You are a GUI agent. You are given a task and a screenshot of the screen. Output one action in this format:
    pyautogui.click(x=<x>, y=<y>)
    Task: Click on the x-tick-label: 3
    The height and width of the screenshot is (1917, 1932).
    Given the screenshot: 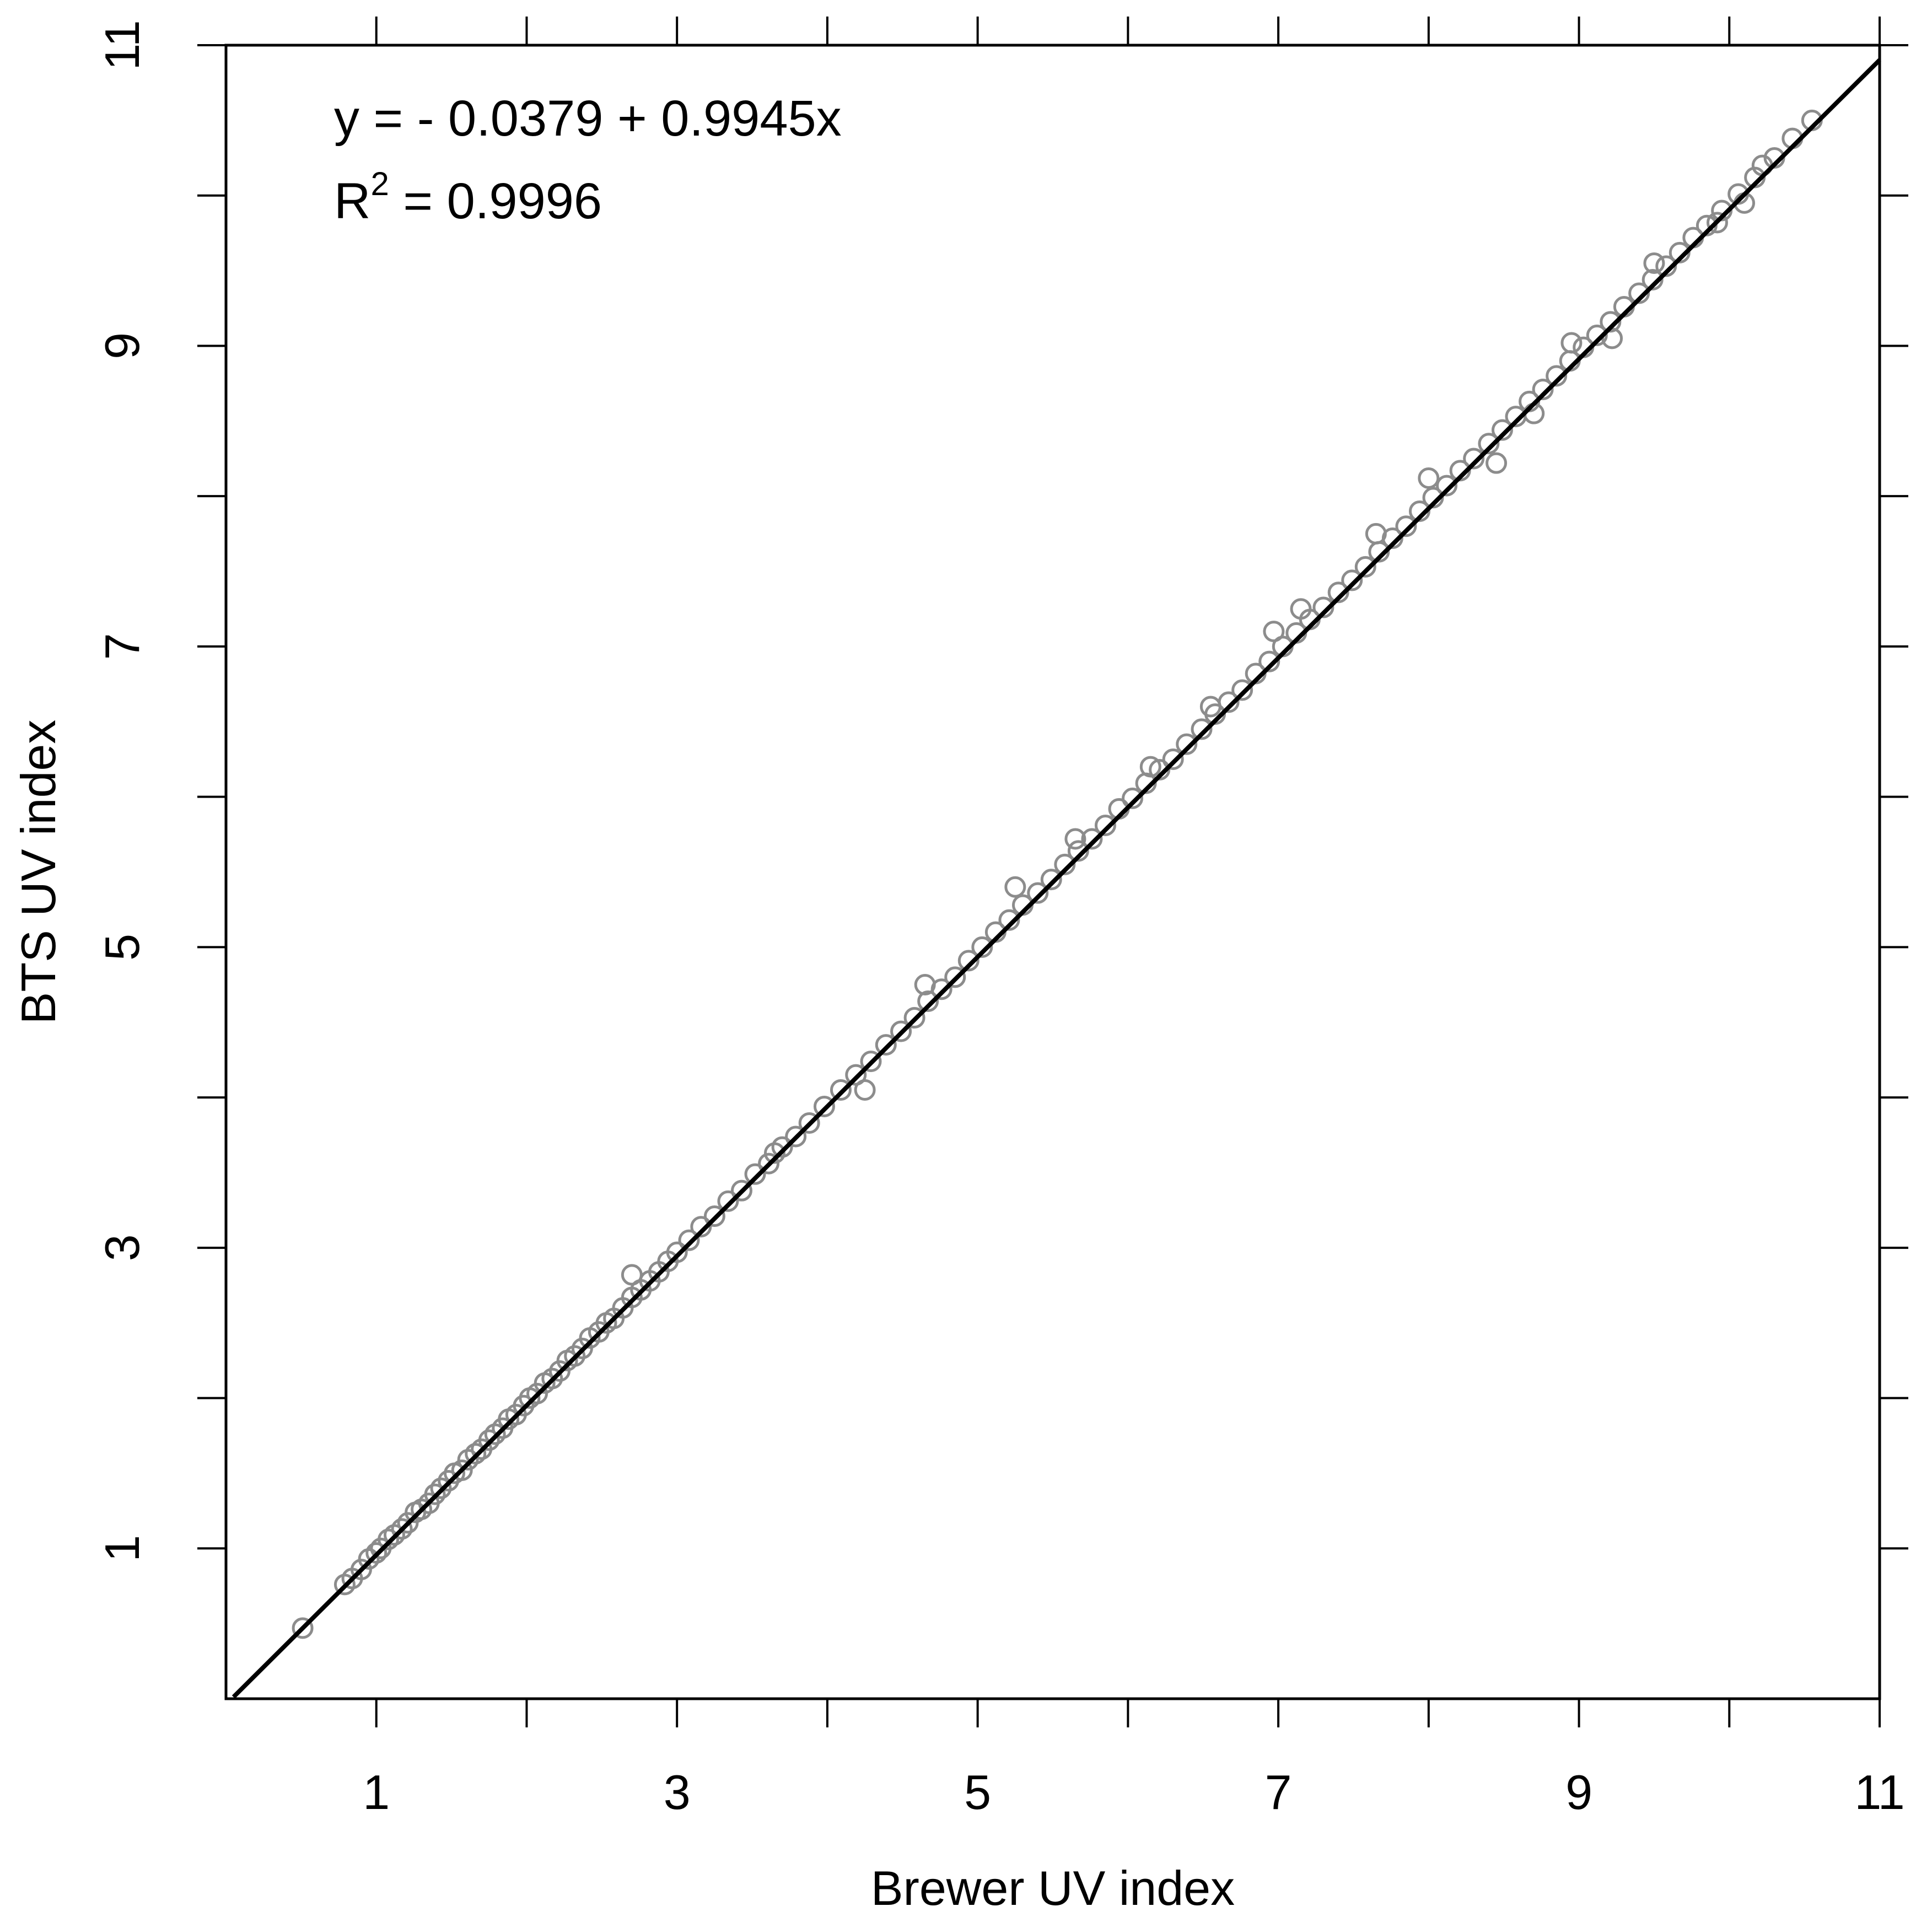 What is the action you would take?
    pyautogui.click(x=677, y=1792)
    